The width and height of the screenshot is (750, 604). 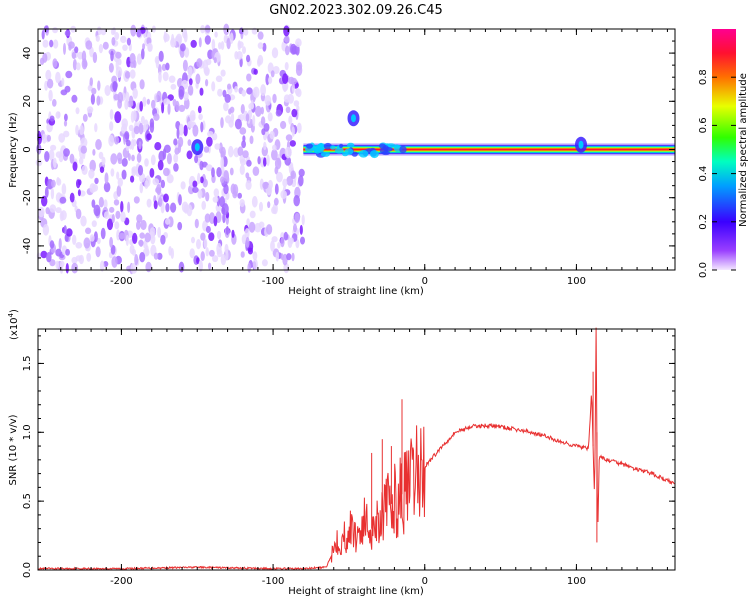 What do you see at coordinates (724, 149) in the screenshot?
I see `colorbar-gradient` at bounding box center [724, 149].